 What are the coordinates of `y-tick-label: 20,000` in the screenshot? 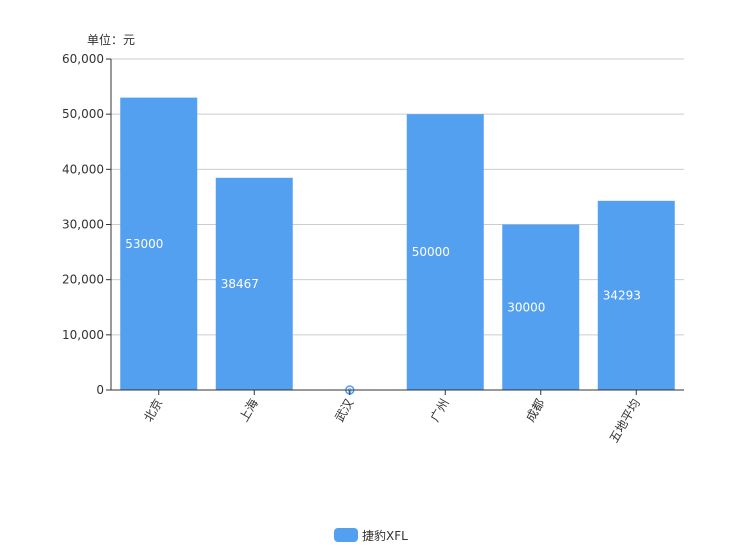 It's located at (83, 280).